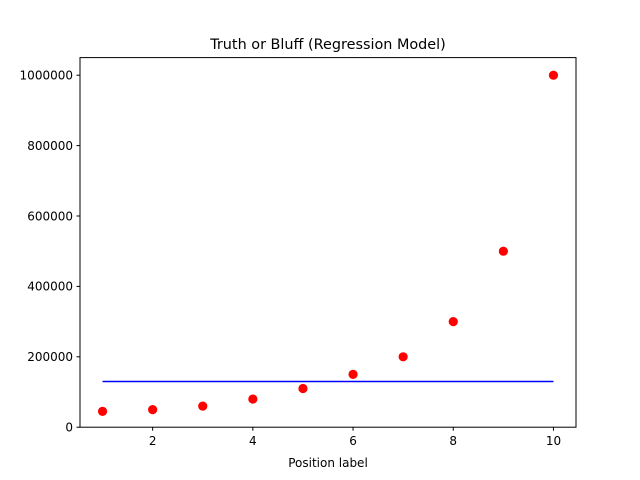 The image size is (640, 480). What do you see at coordinates (50, 357) in the screenshot?
I see `y-tick-label: 200000` at bounding box center [50, 357].